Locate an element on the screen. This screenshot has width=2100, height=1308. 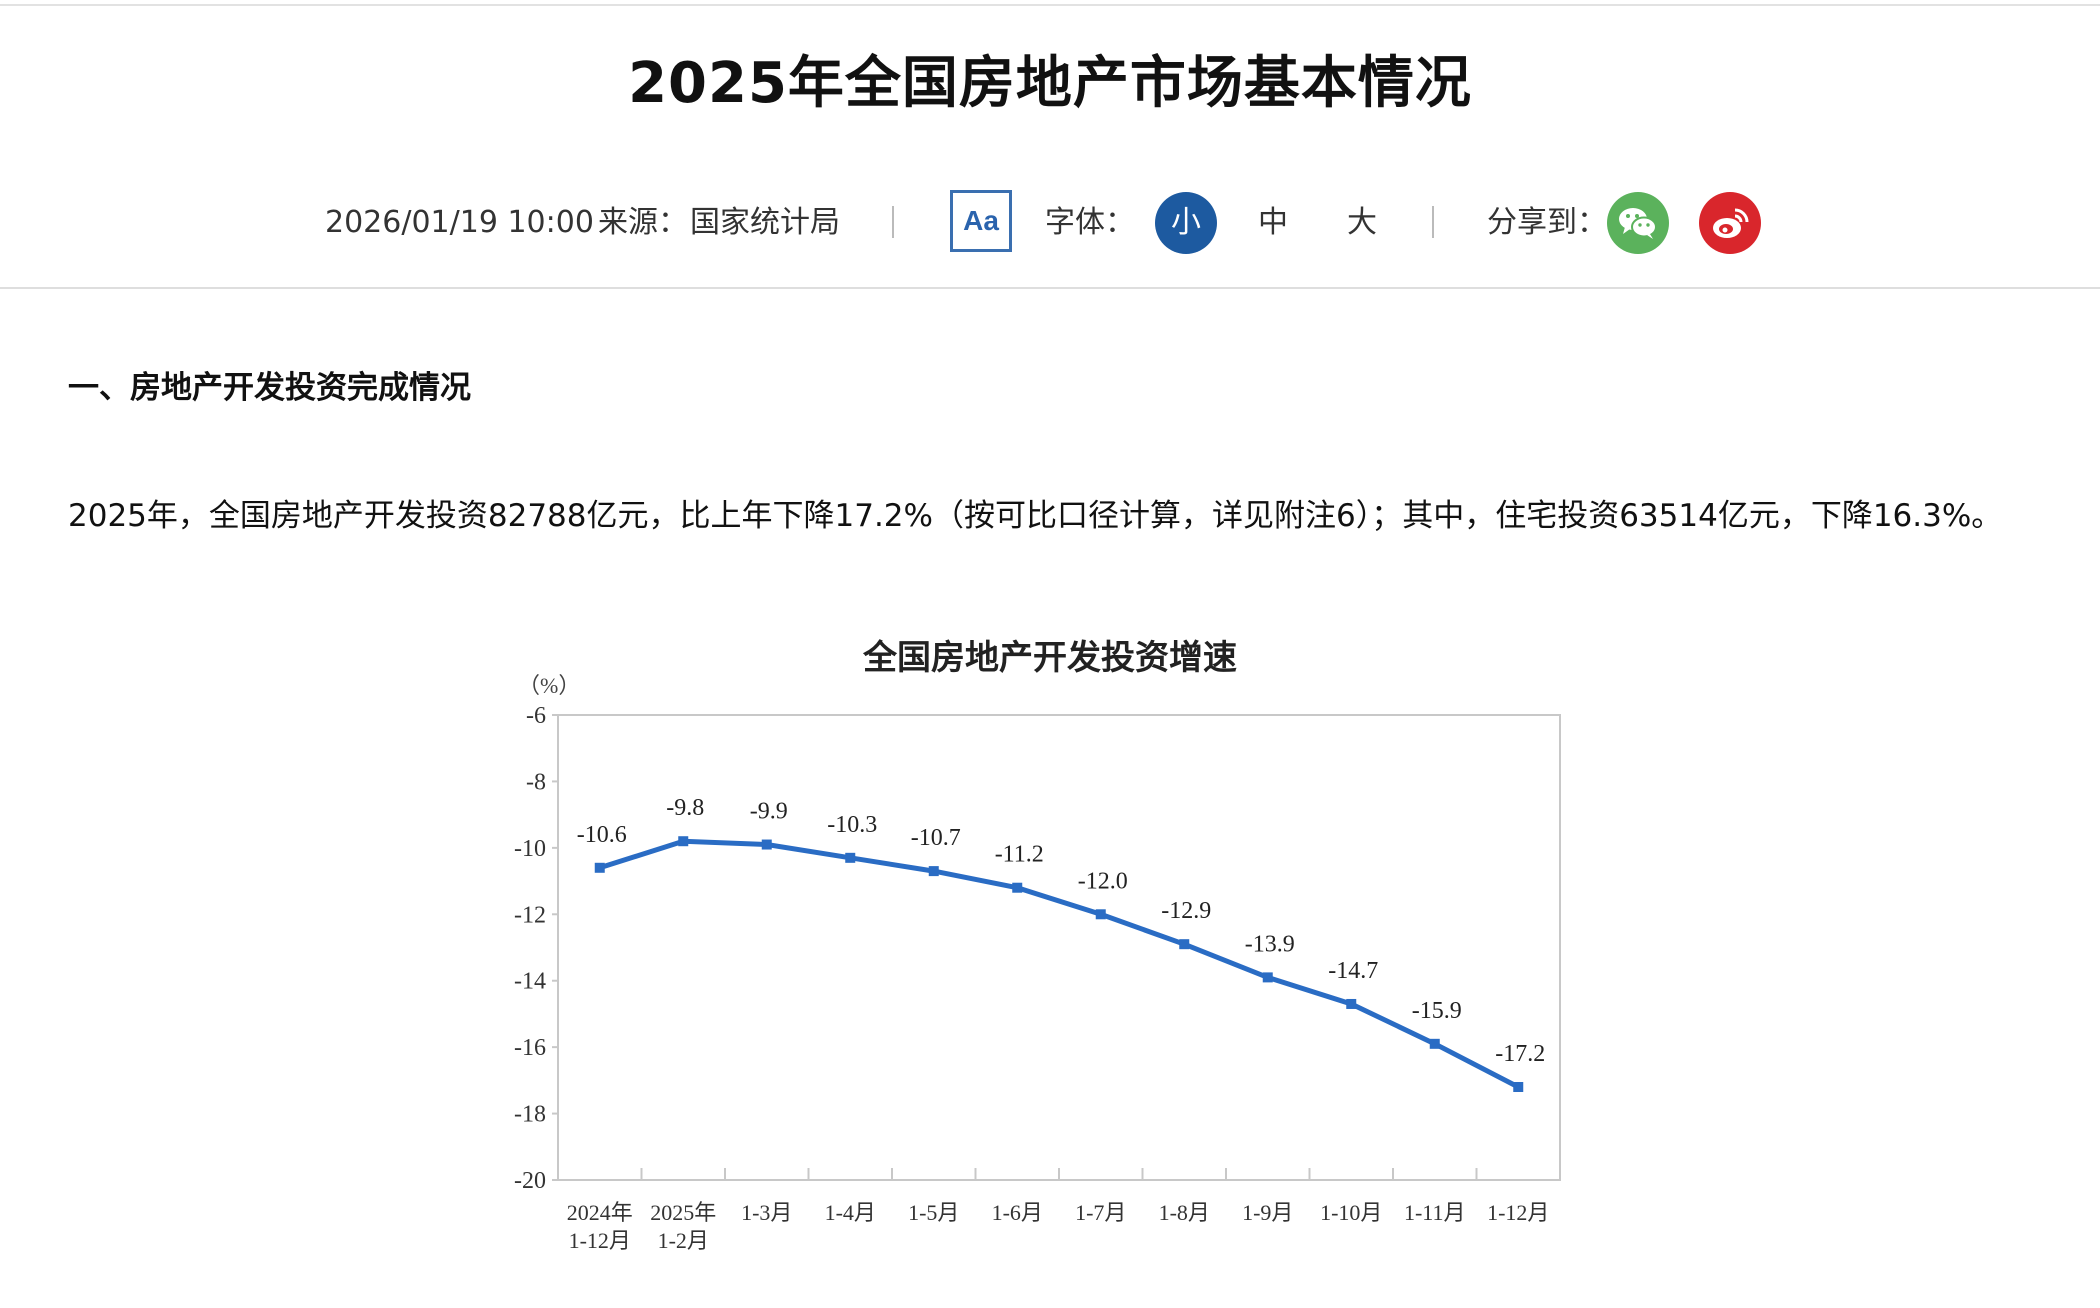
svg-text: -10 is located at coordinates (530, 849).